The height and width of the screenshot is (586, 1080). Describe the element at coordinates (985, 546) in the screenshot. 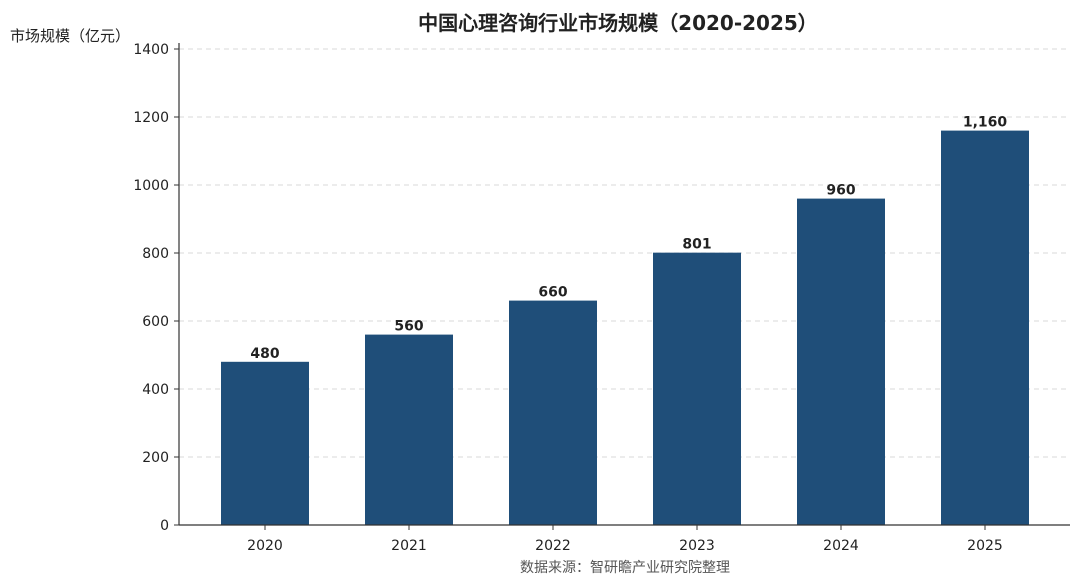

I see `x-tick-label: 2025` at that location.